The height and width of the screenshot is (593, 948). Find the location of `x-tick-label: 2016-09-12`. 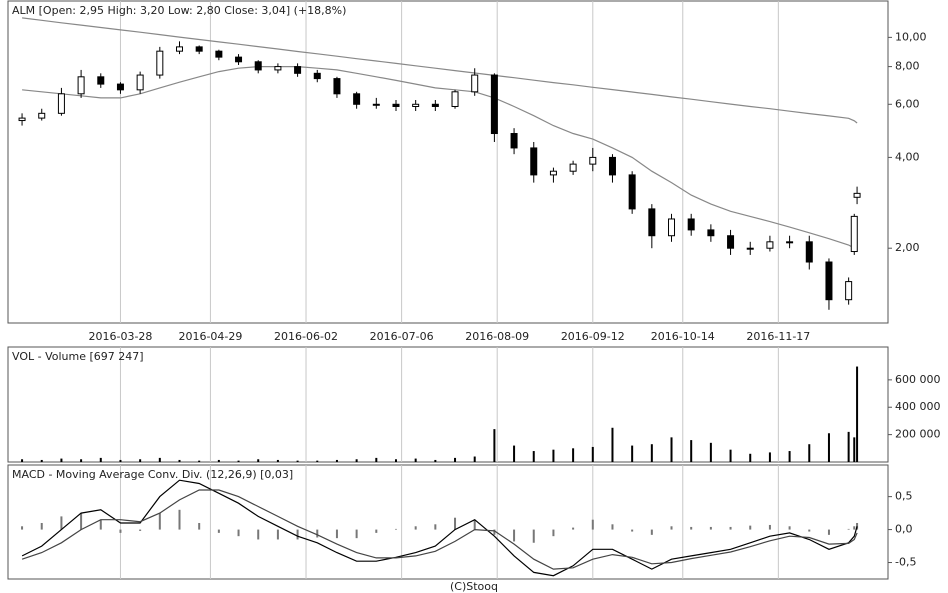

x-tick-label: 2016-09-12 is located at coordinates (593, 336).